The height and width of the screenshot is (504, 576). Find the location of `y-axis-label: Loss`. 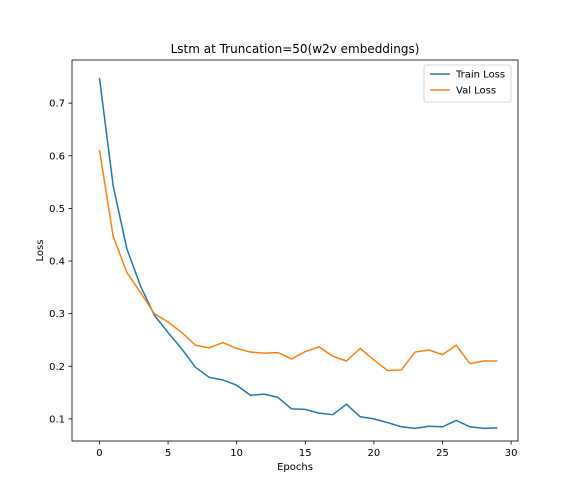

y-axis-label: Loss is located at coordinates (40, 251).